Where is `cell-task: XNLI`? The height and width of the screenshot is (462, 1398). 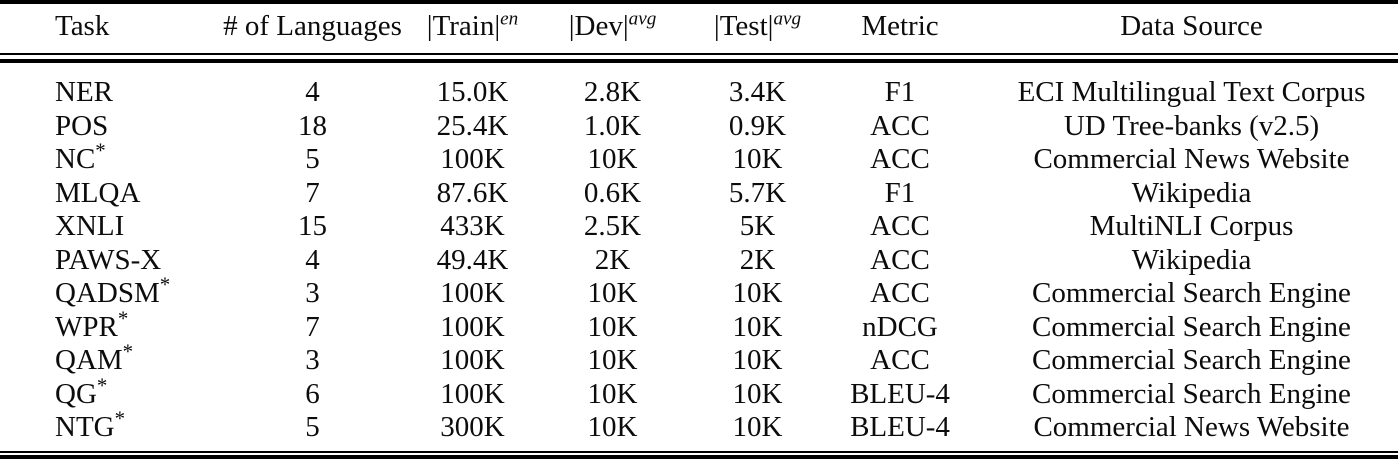 cell-task: XNLI is located at coordinates (102, 227).